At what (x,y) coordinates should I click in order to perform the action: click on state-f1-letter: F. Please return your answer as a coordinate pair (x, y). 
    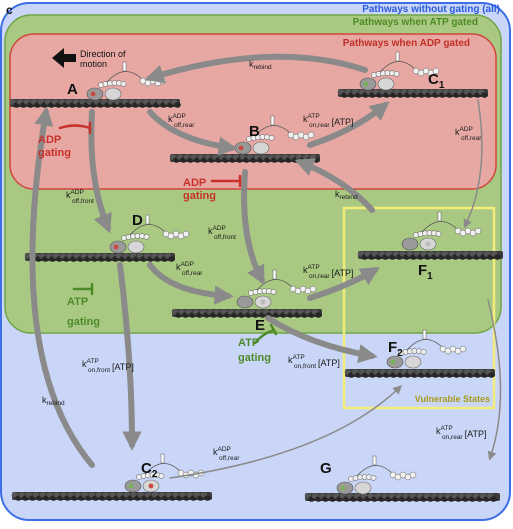
    Looking at the image, I should click on (422, 270).